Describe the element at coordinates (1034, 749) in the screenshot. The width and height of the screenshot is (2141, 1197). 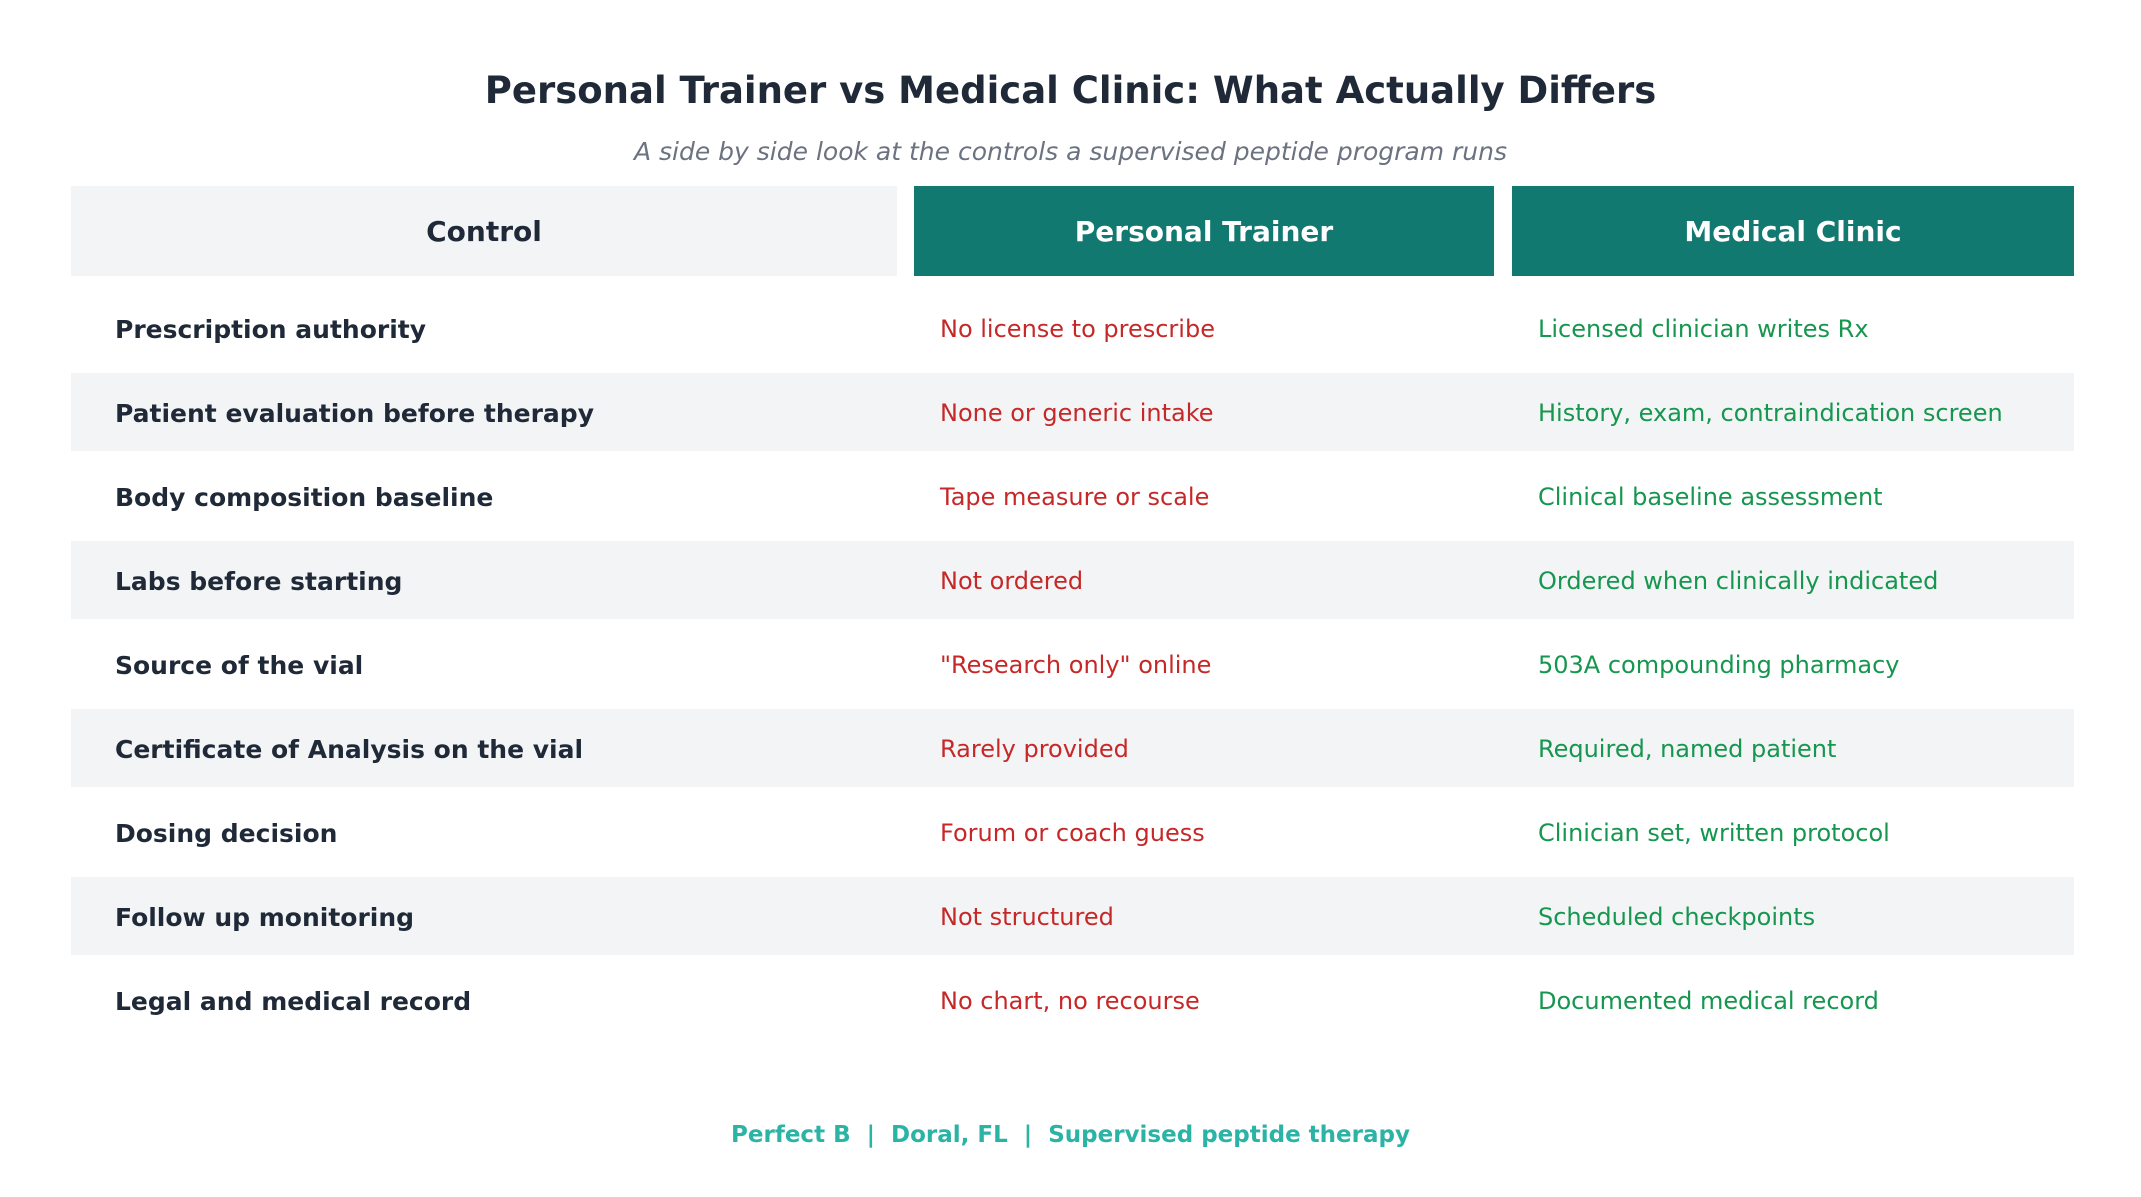
I see `trainer-cell: Rarely provided` at that location.